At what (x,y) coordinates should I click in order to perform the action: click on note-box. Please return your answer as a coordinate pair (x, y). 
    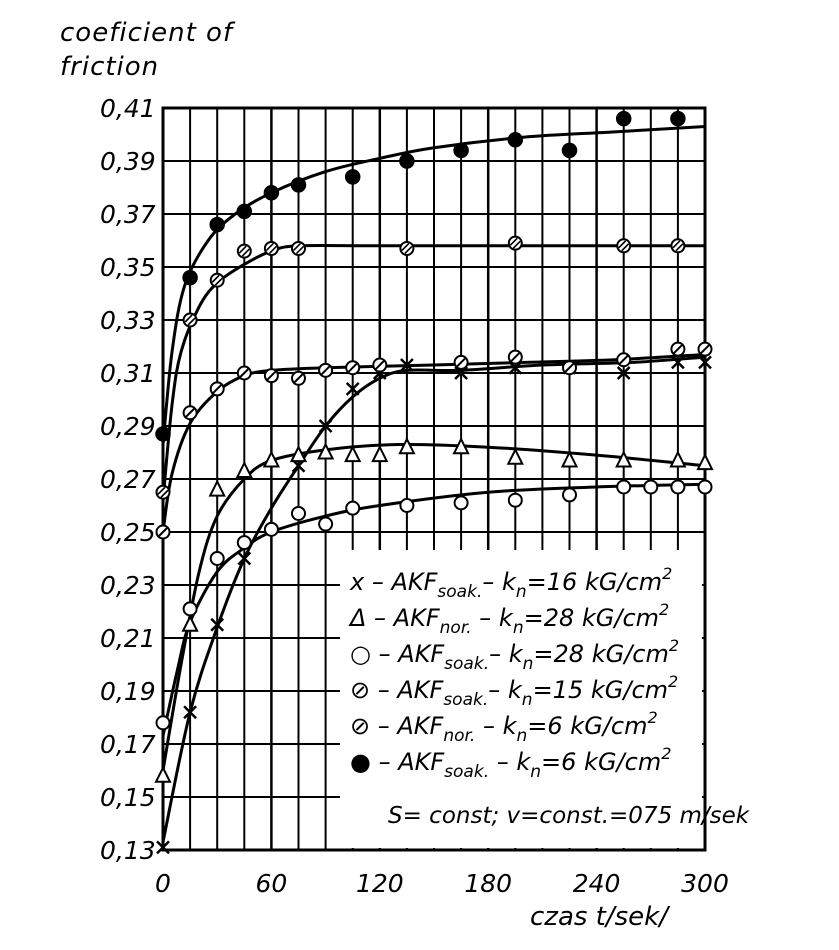
    Looking at the image, I should click on (541, 815).